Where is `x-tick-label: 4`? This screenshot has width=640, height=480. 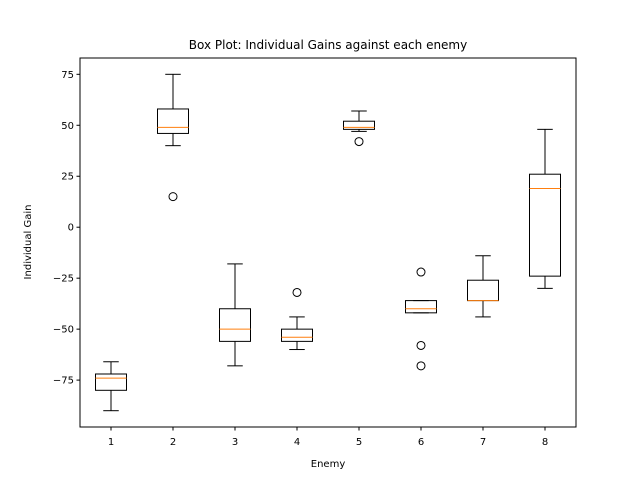 x-tick-label: 4 is located at coordinates (297, 442).